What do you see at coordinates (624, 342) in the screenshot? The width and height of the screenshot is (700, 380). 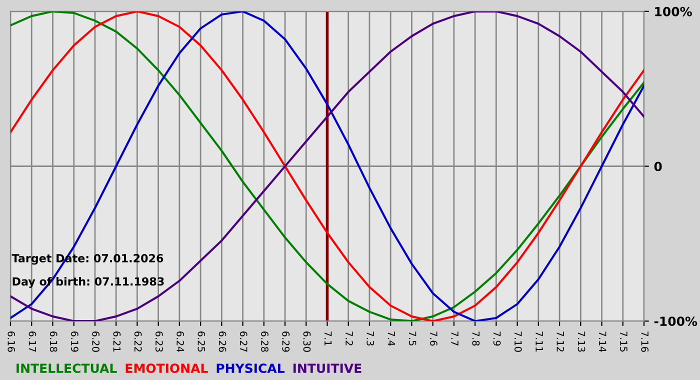 I see `x-tick-label: 7.15` at bounding box center [624, 342].